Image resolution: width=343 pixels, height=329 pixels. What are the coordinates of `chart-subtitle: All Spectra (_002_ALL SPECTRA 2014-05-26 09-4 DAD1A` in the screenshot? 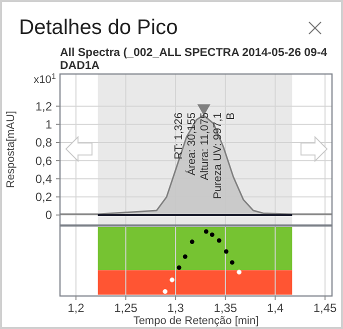 It's located at (194, 59).